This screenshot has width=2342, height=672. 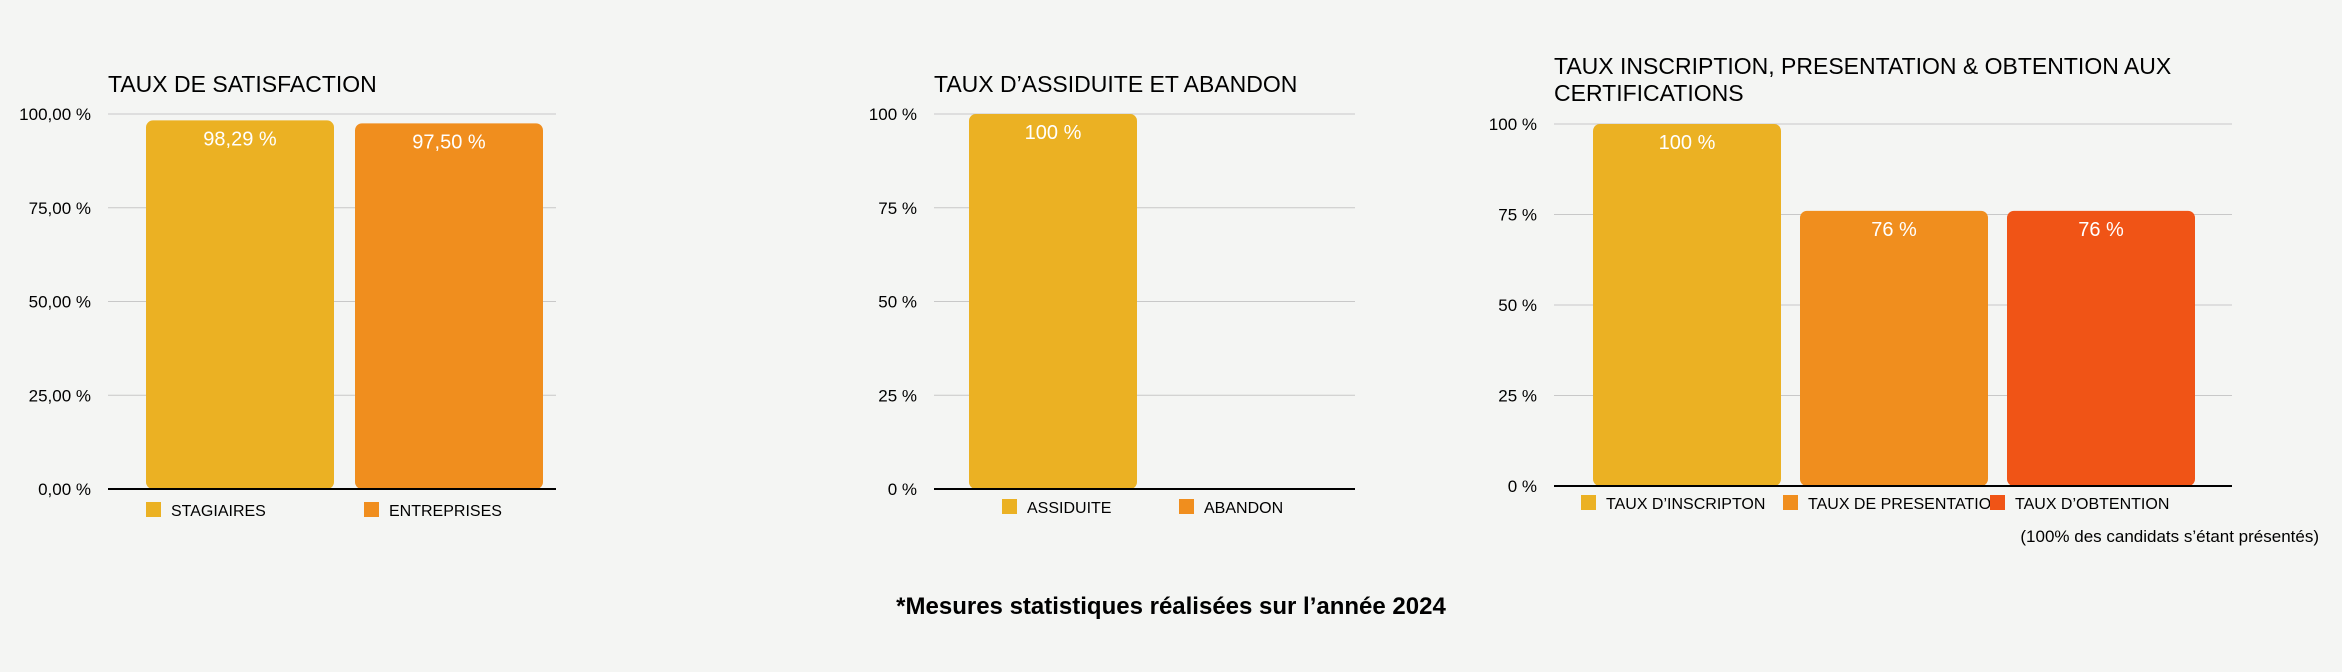 What do you see at coordinates (1243, 508) in the screenshot?
I see `legend-label: ABANDON` at bounding box center [1243, 508].